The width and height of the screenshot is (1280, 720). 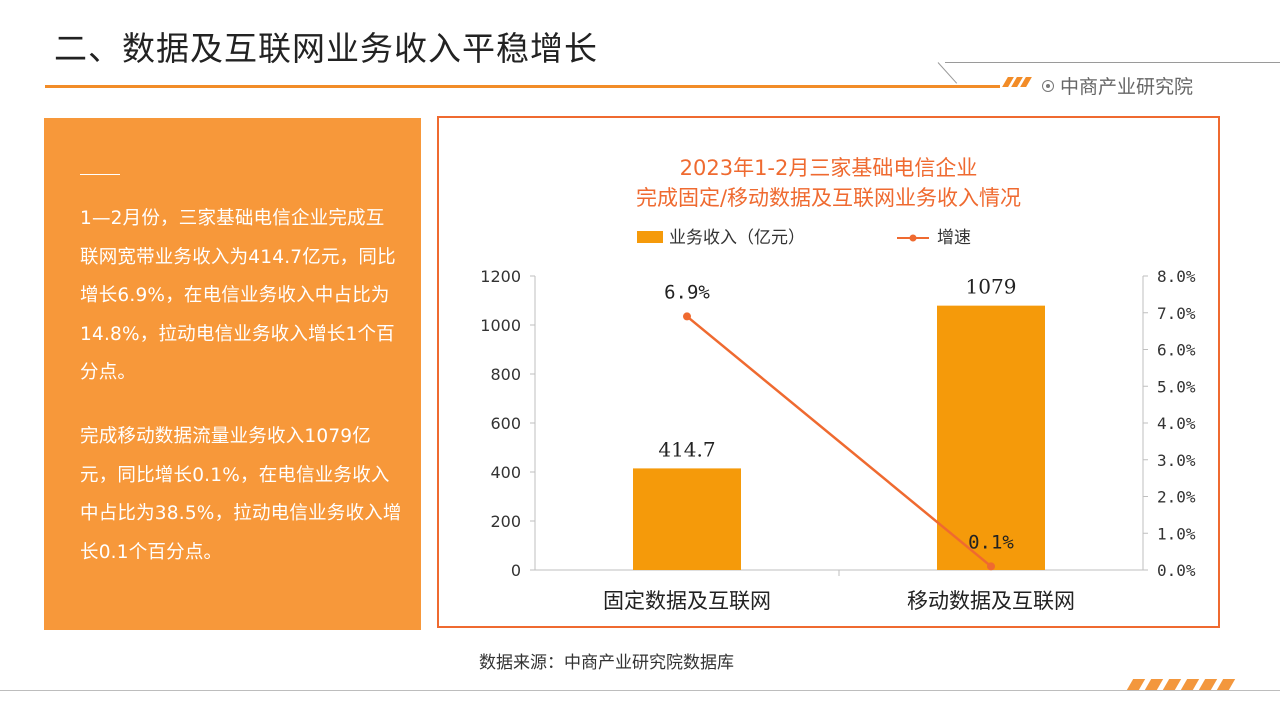 What do you see at coordinates (516, 570) in the screenshot?
I see `y-left-tick-label: 0` at bounding box center [516, 570].